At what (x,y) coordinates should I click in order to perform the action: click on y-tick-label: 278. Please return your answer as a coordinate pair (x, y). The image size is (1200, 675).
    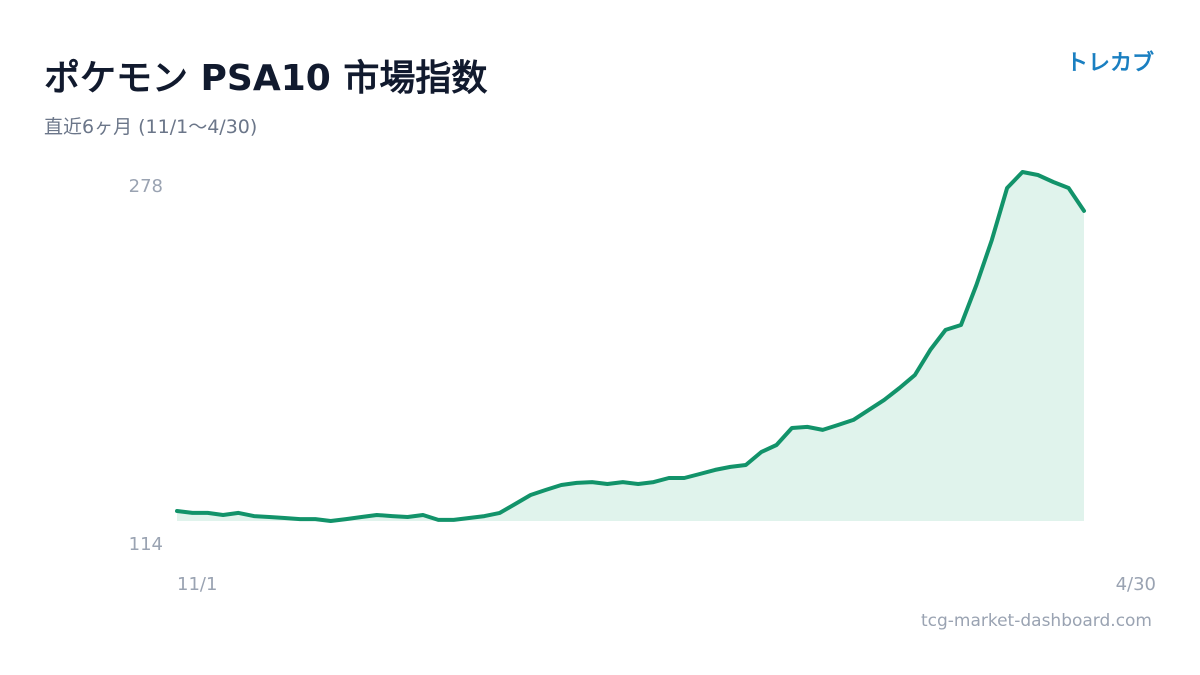
    Looking at the image, I should click on (146, 186).